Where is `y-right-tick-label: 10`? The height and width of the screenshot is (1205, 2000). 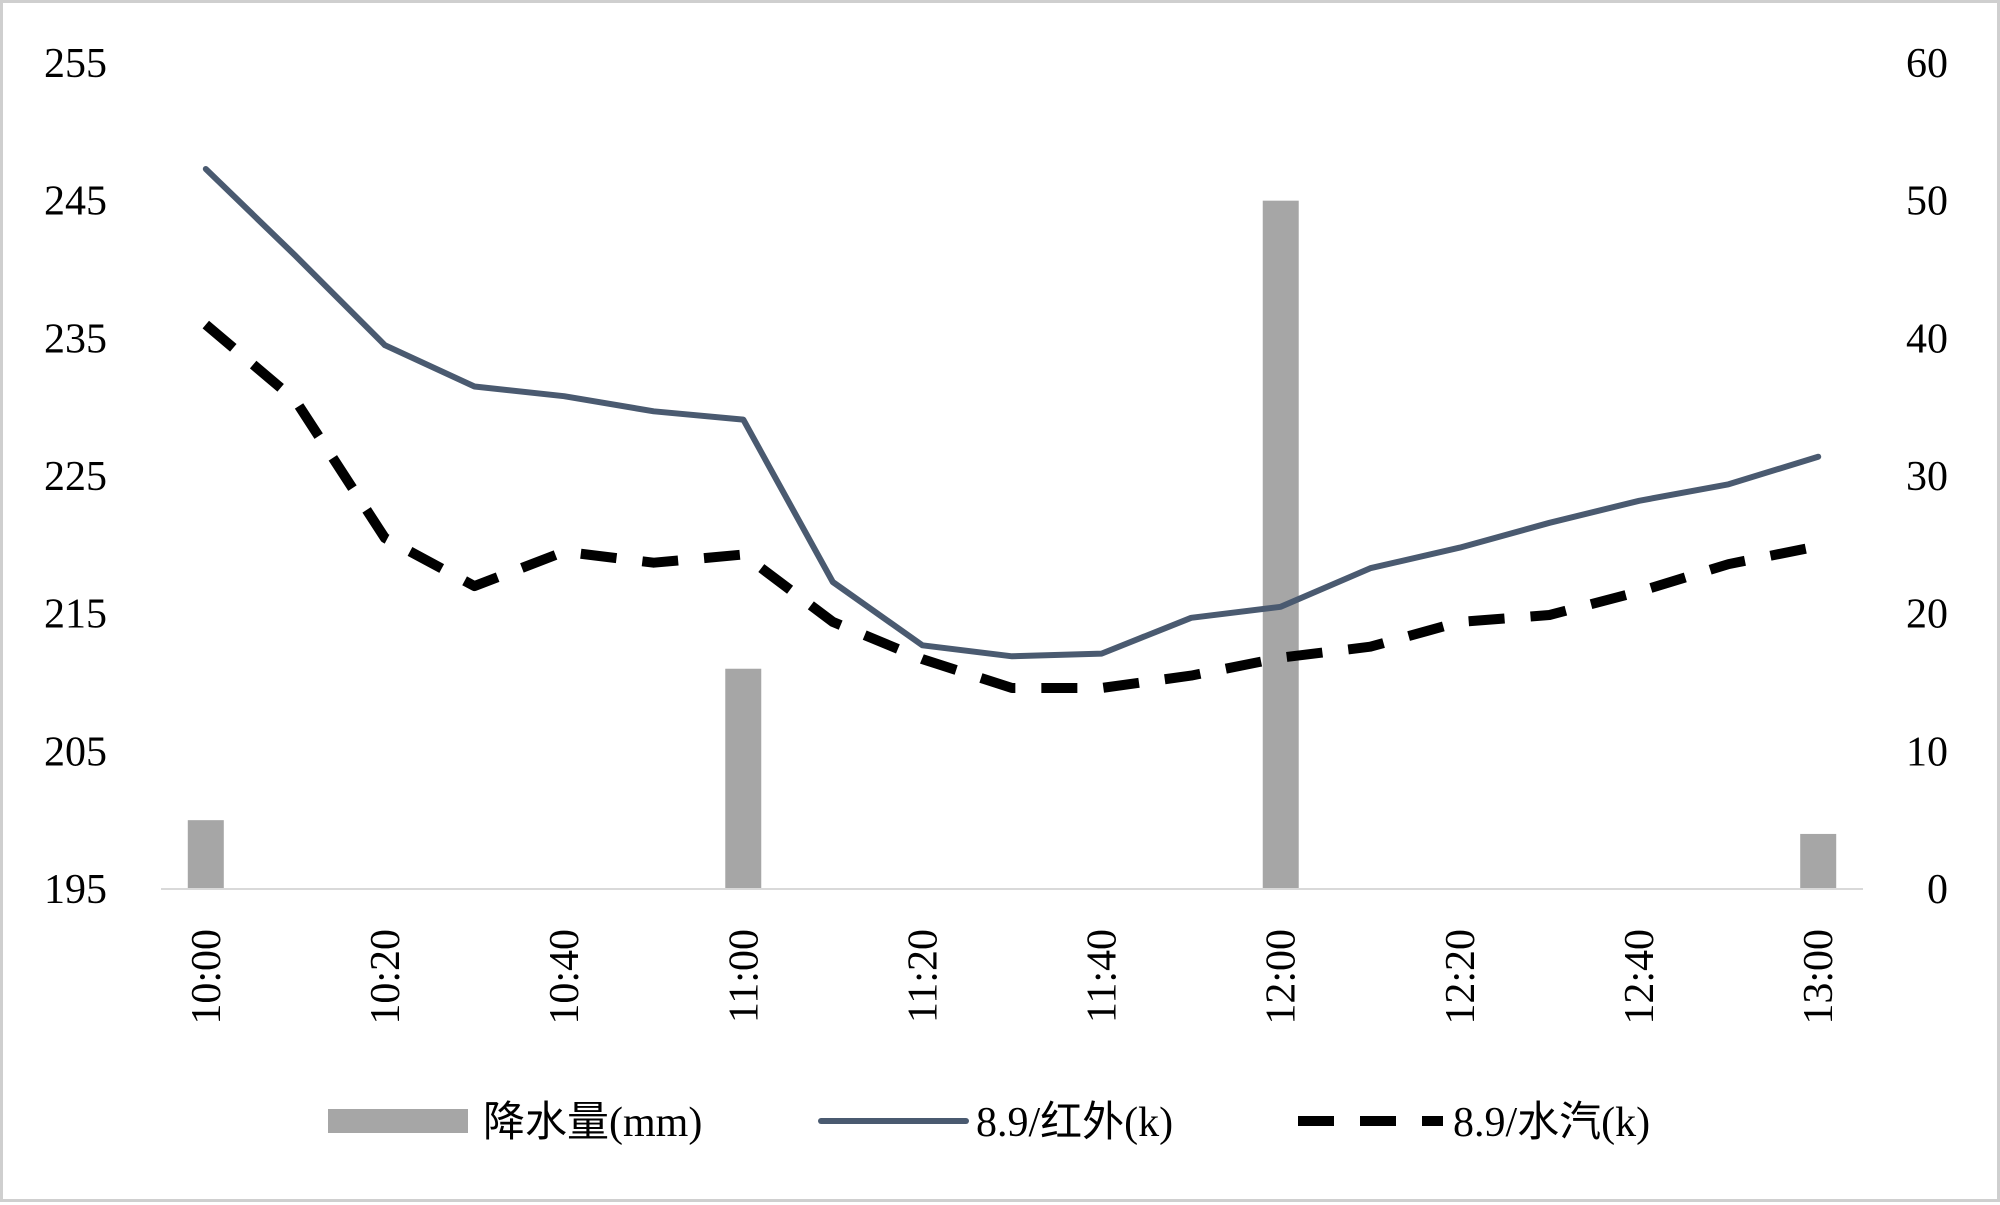
y-right-tick-label: 10 is located at coordinates (1927, 752).